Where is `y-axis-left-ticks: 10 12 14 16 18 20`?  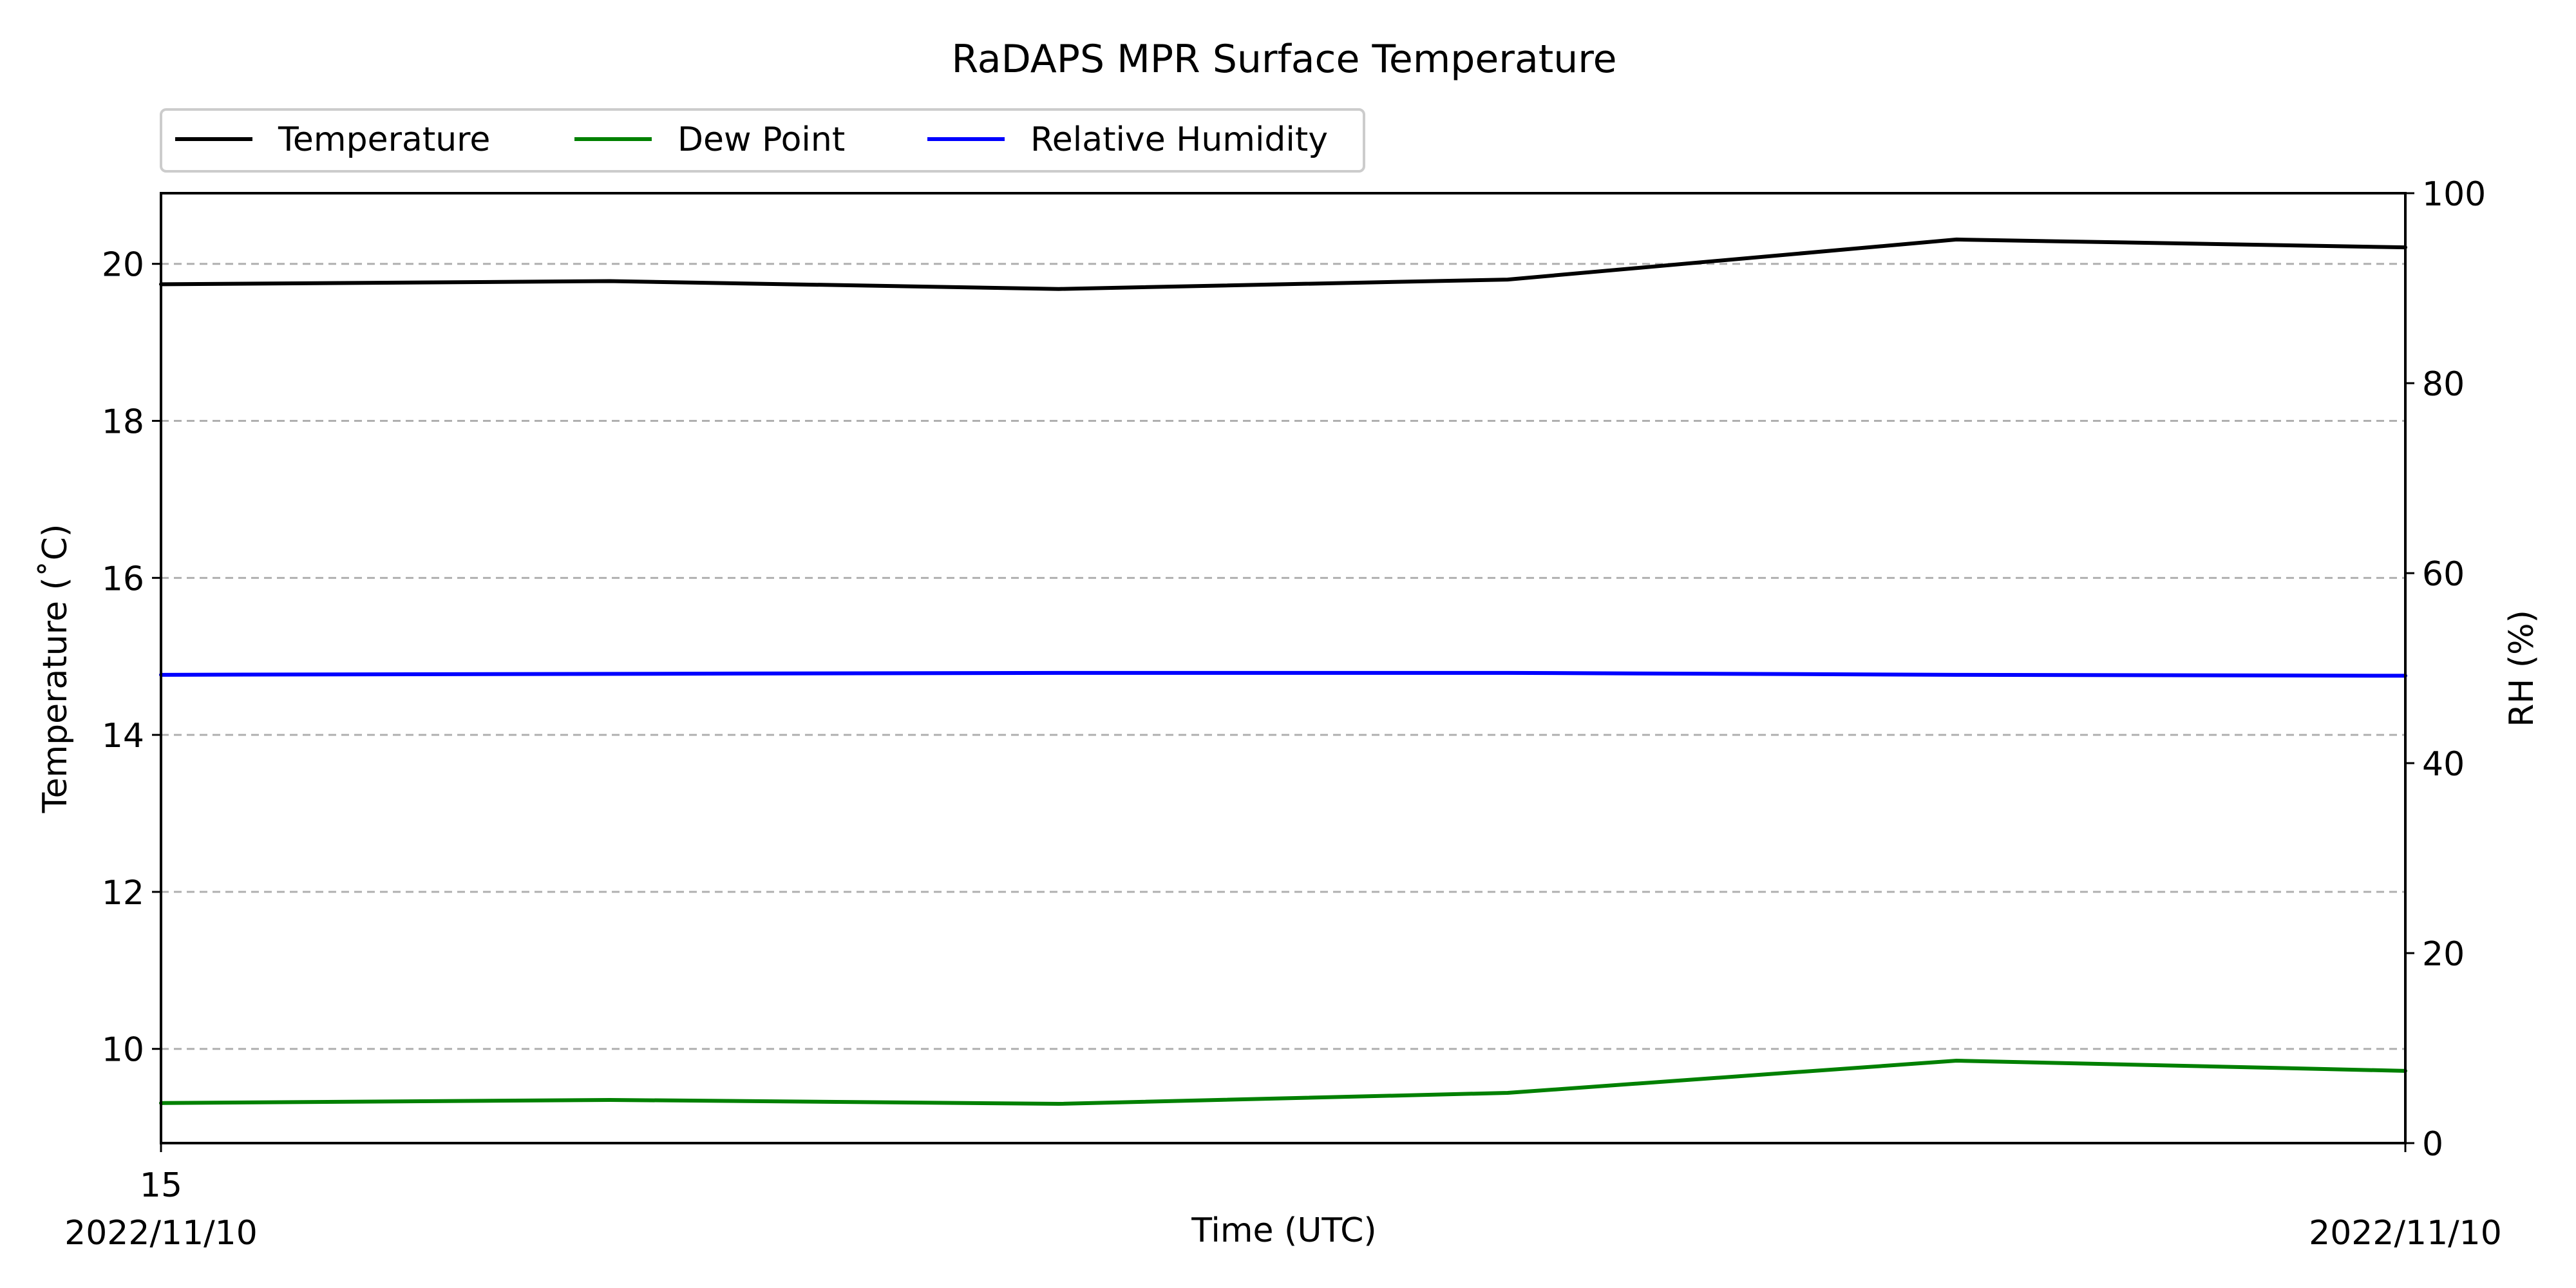 y-axis-left-ticks: 10 12 14 16 18 20 is located at coordinates (131, 658).